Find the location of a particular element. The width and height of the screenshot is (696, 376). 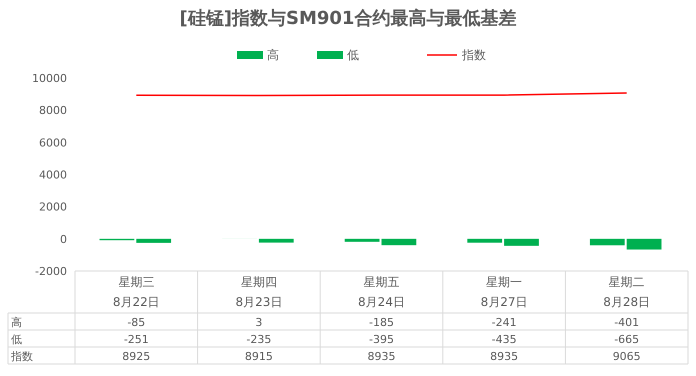

data-label: 8915 is located at coordinates (258, 356).